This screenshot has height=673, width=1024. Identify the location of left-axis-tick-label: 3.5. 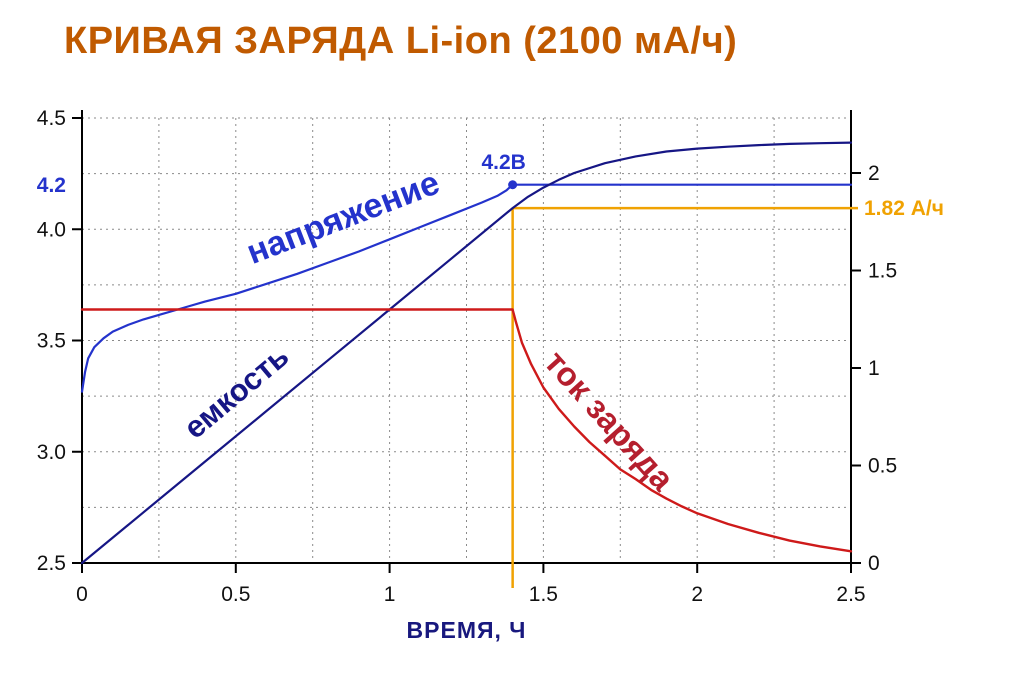
(51, 341).